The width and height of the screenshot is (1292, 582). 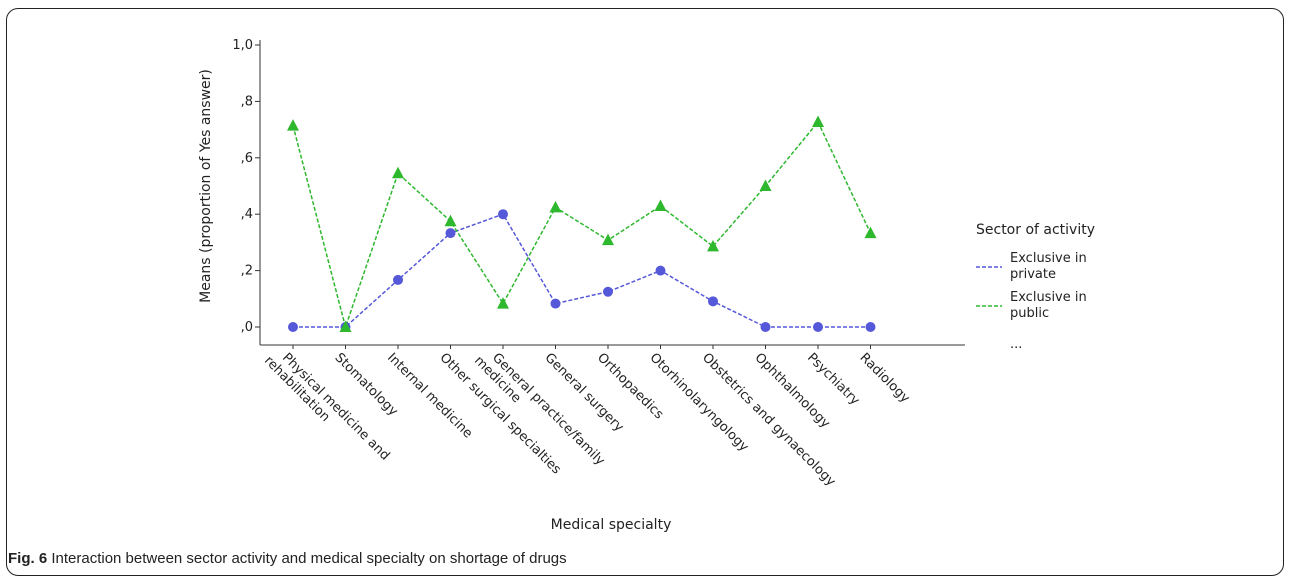 I want to click on legend-title: Sector of activity, so click(x=1035, y=230).